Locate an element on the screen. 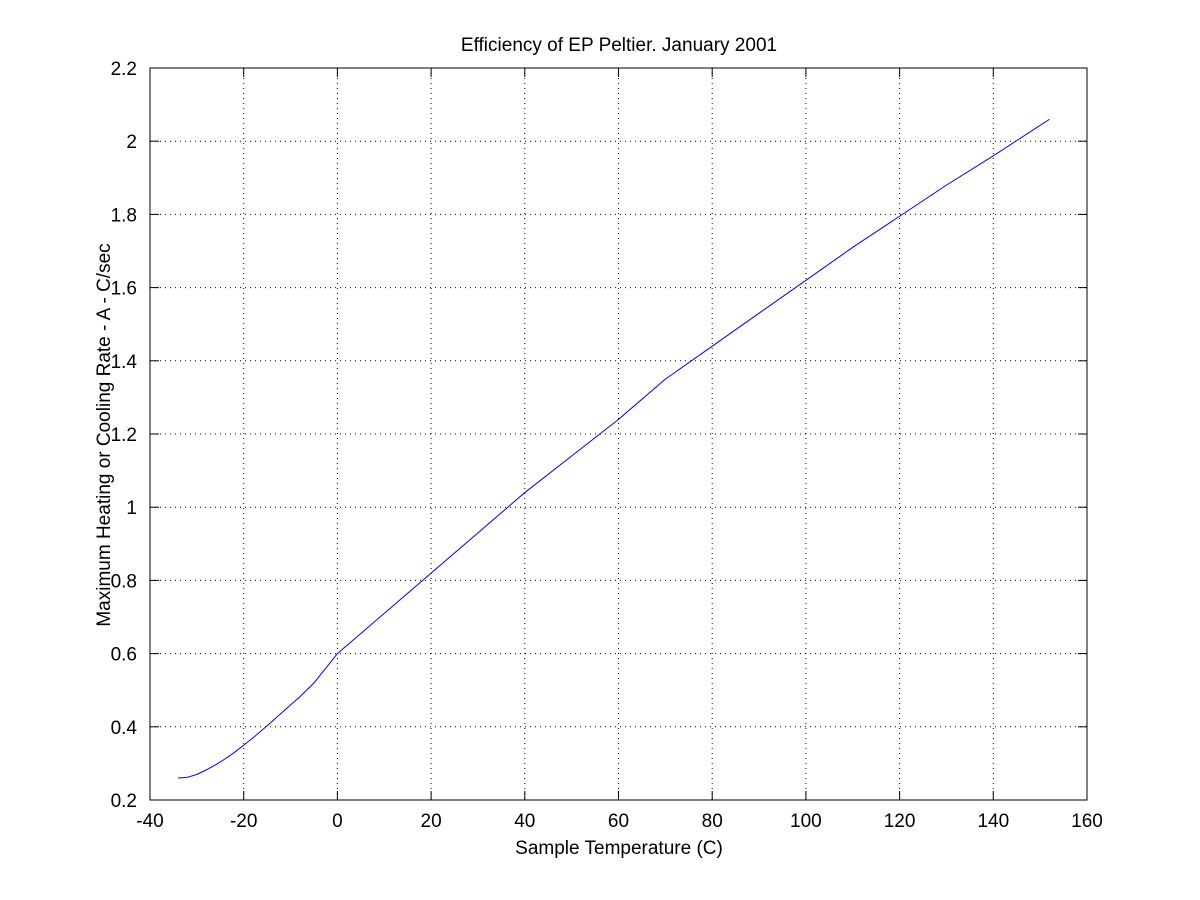  x-tick-label: 40 is located at coordinates (524, 821).